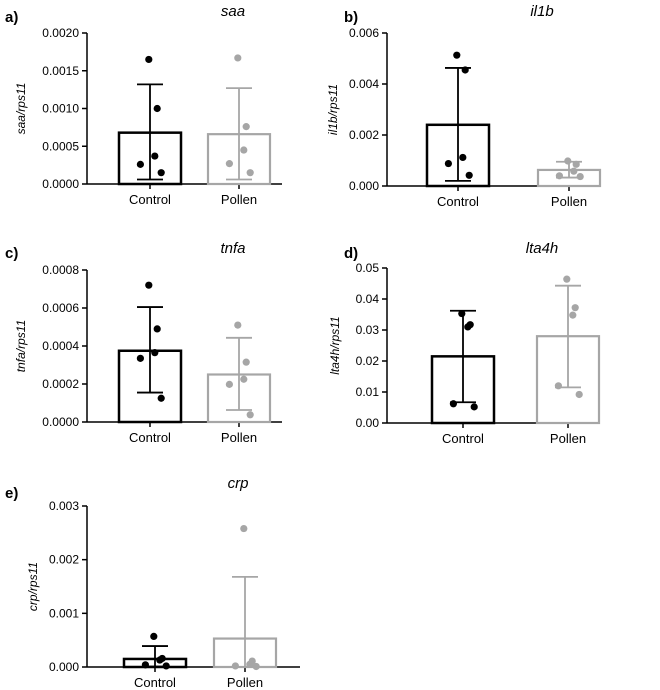 Image resolution: width=660 pixels, height=690 pixels. Describe the element at coordinates (351, 253) in the screenshot. I see `panel-label: d)` at that location.